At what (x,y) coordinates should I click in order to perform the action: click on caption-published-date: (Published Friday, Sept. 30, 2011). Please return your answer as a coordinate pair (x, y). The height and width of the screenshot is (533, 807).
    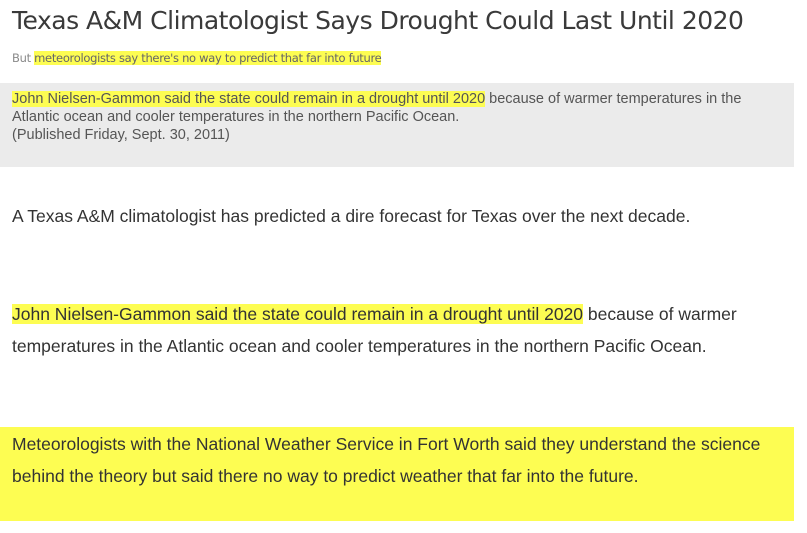
    Looking at the image, I should click on (121, 135).